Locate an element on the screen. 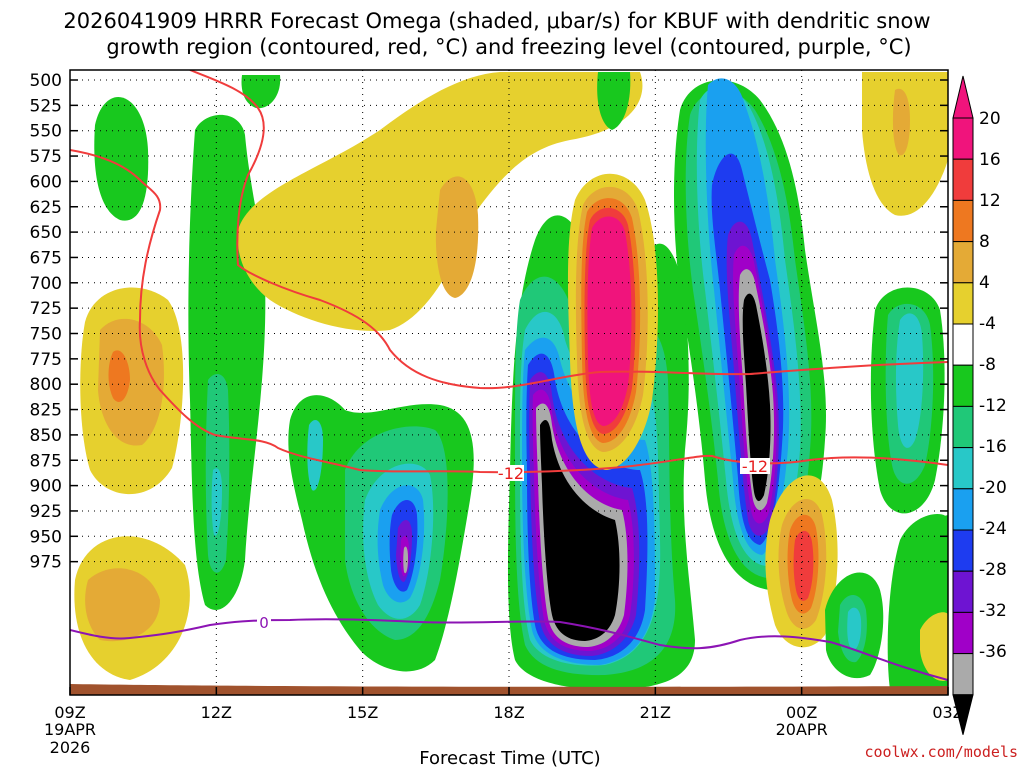  colorbar-label: 4 is located at coordinates (984, 283).